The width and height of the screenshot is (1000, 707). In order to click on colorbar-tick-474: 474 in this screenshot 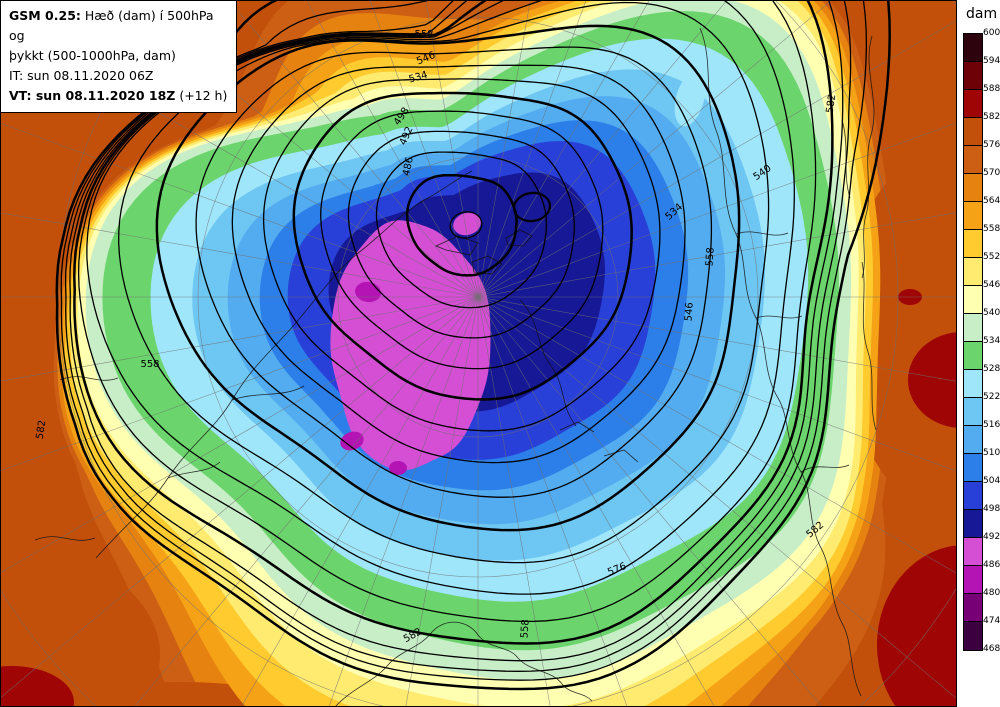, I will do `click(991, 621)`.